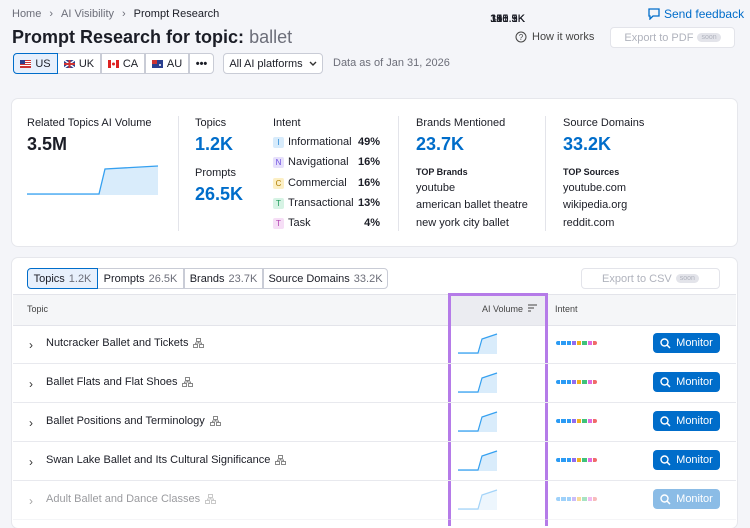 The height and width of the screenshot is (528, 750). Describe the element at coordinates (372, 223) in the screenshot. I see `intent-pct: 4%` at that location.